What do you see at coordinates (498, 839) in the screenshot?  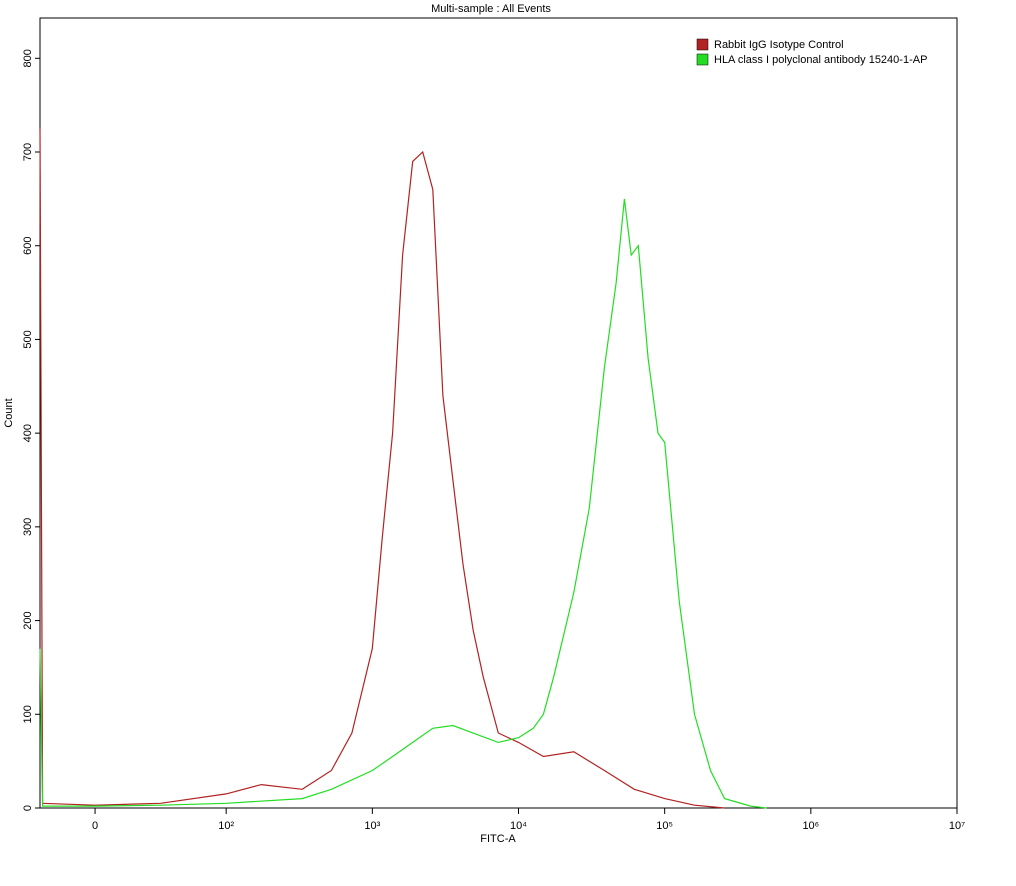 I see `x-axis-label: FITC-A` at bounding box center [498, 839].